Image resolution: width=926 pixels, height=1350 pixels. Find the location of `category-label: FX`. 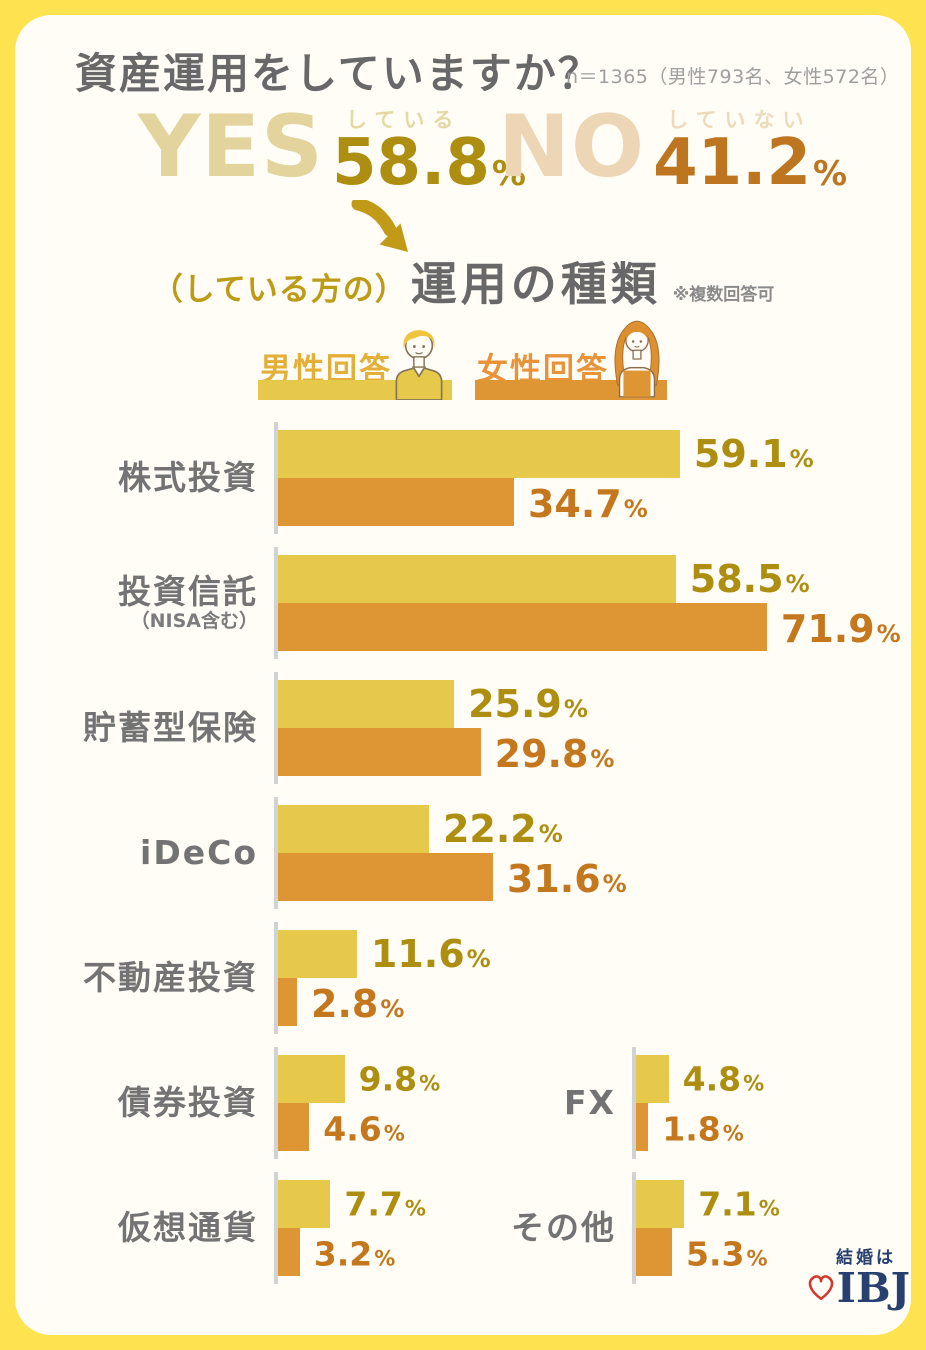

category-label: FX is located at coordinates (590, 1103).